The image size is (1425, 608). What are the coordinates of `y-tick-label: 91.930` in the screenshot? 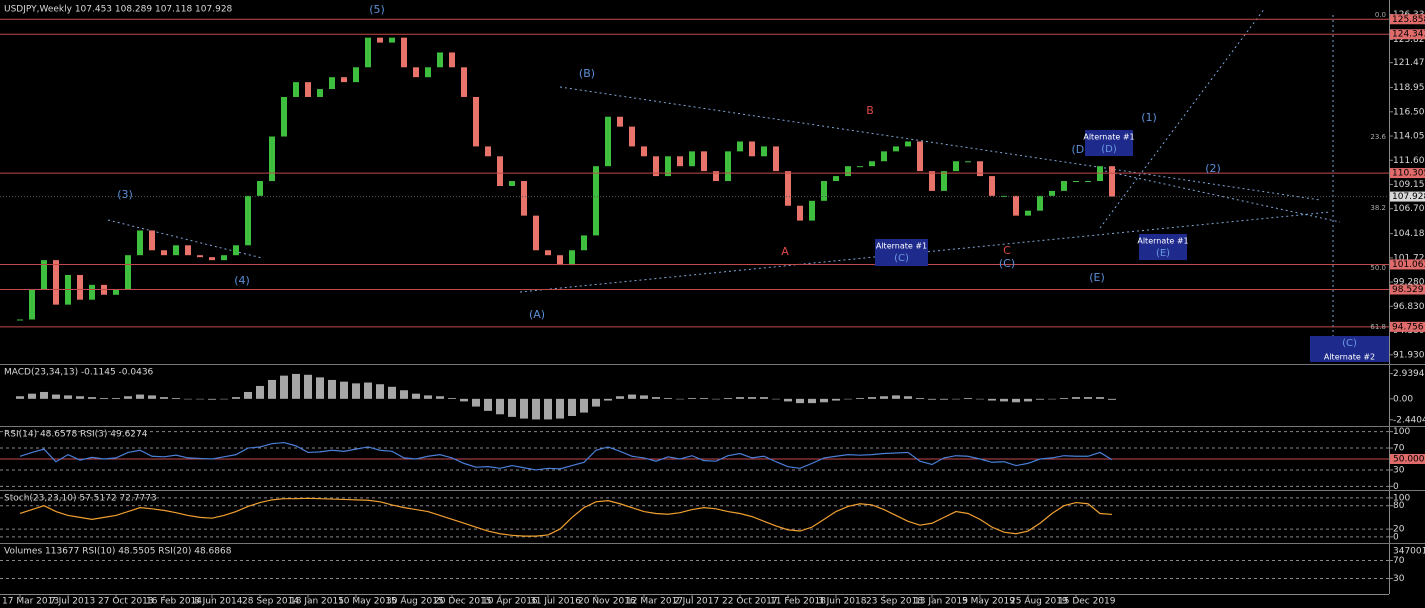 It's located at (1409, 355).